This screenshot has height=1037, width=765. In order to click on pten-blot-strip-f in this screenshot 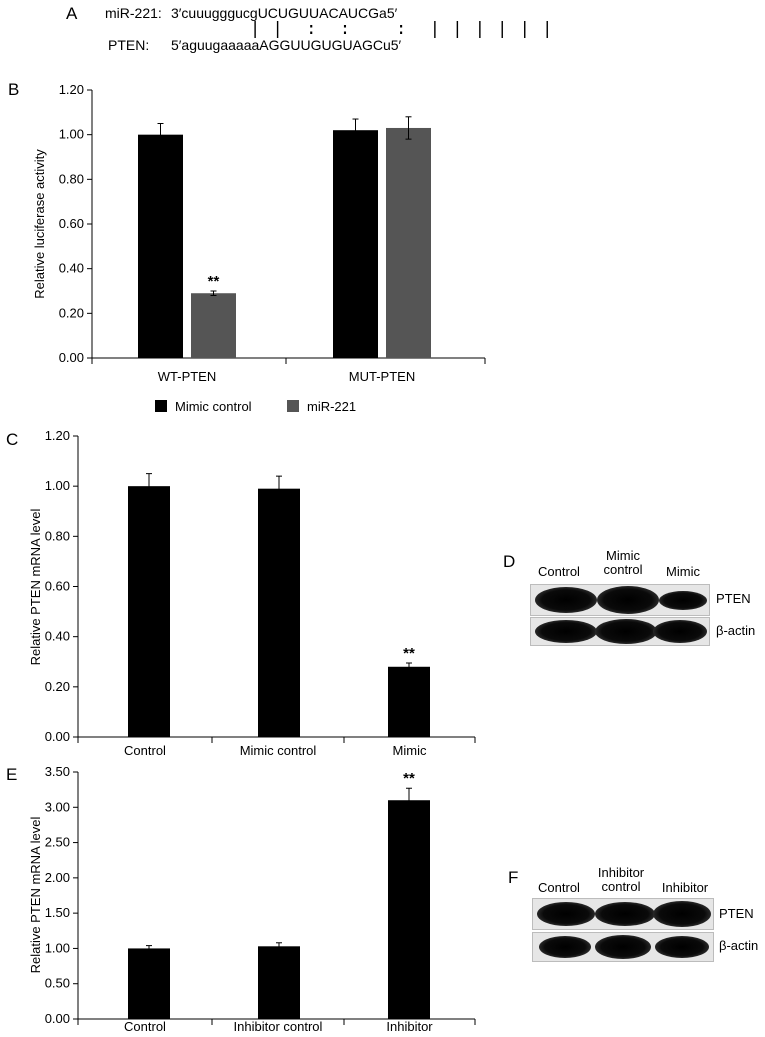, I will do `click(623, 914)`.